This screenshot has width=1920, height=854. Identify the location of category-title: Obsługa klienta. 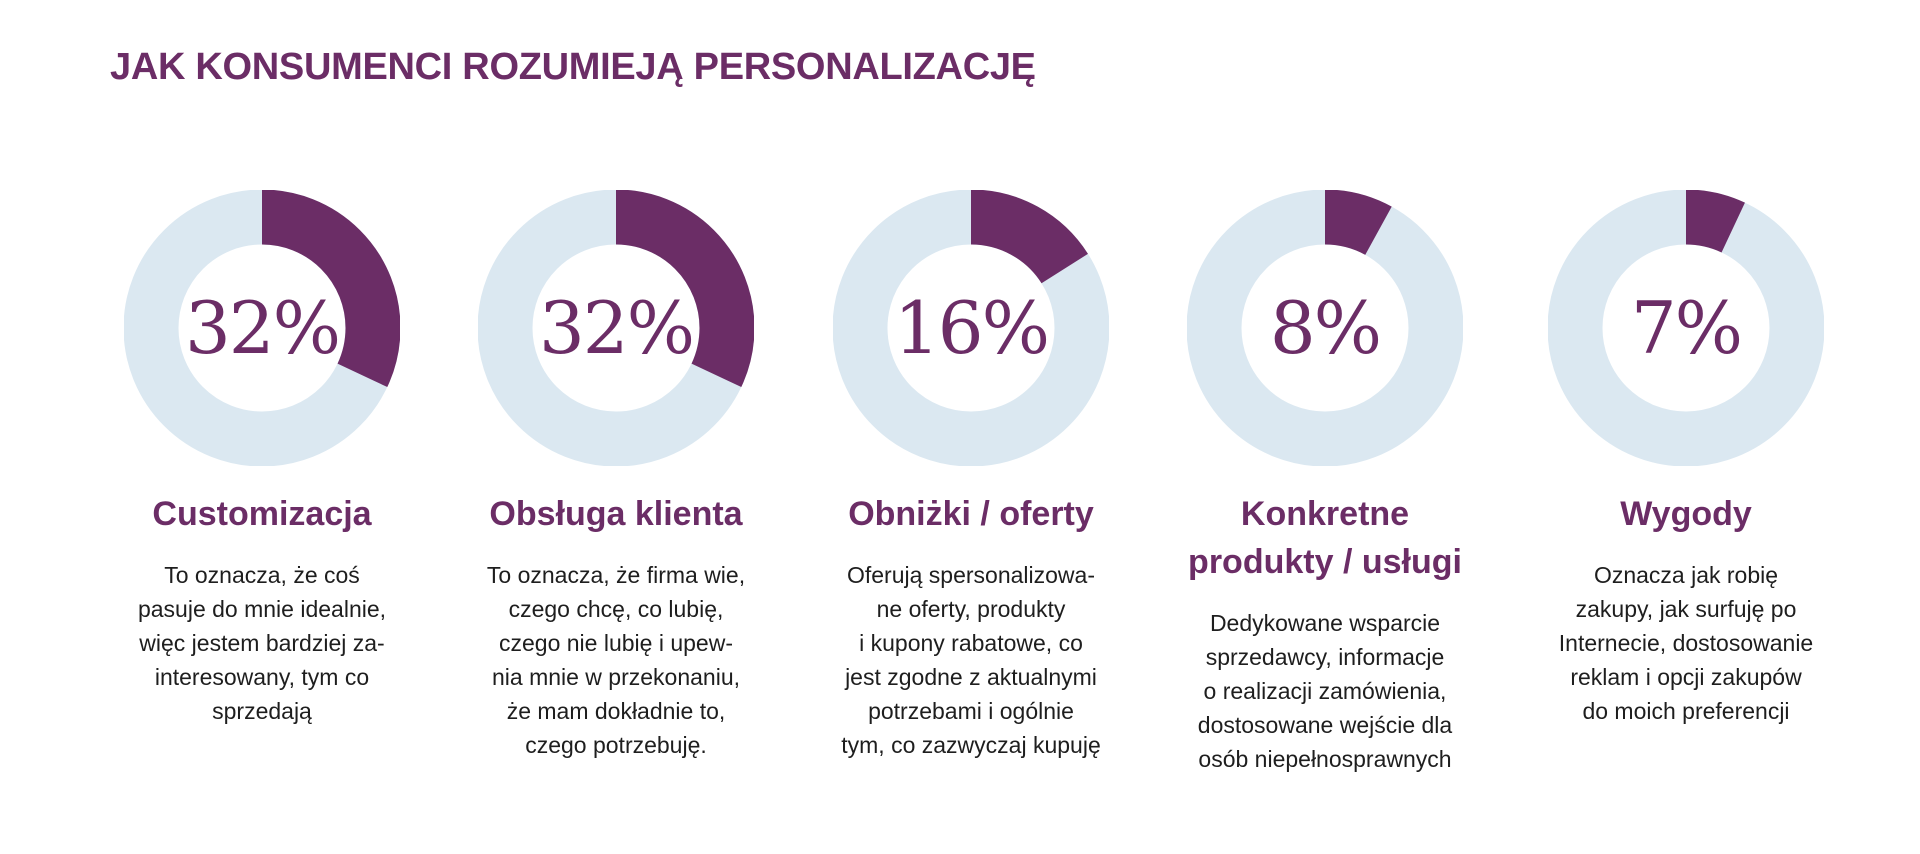
(616, 514).